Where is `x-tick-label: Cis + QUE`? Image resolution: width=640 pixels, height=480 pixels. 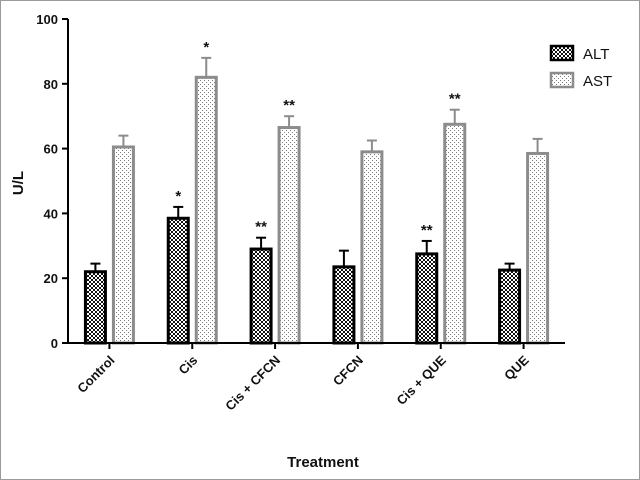
x-tick-label: Cis + QUE is located at coordinates (422, 380).